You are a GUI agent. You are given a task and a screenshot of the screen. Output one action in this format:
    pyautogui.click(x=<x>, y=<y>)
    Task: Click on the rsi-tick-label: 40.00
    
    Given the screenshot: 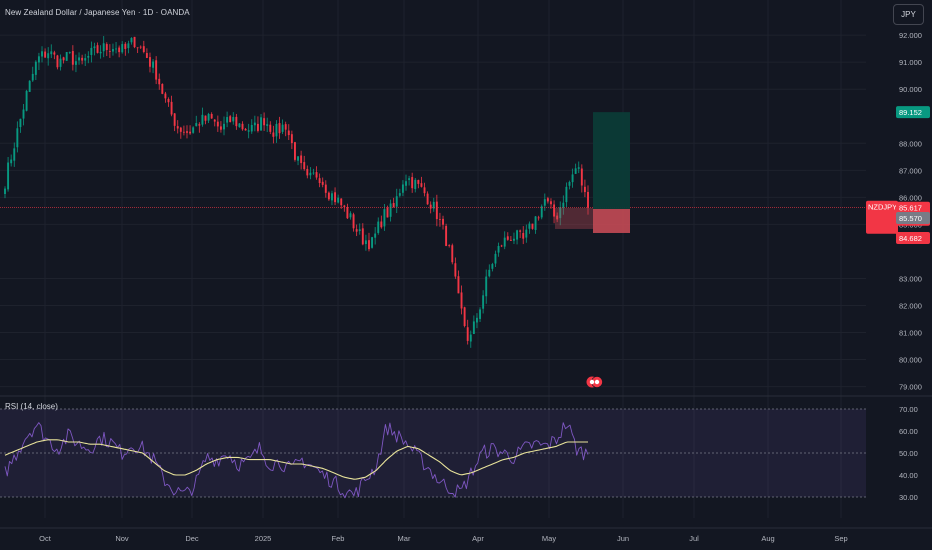 What is the action you would take?
    pyautogui.click(x=908, y=475)
    